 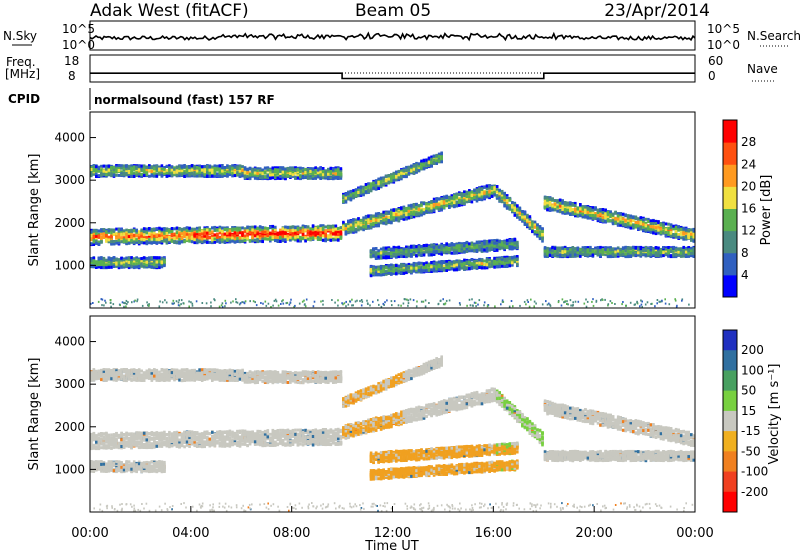 What do you see at coordinates (773, 36) in the screenshot?
I see `nsearch-label: N.Search` at bounding box center [773, 36].